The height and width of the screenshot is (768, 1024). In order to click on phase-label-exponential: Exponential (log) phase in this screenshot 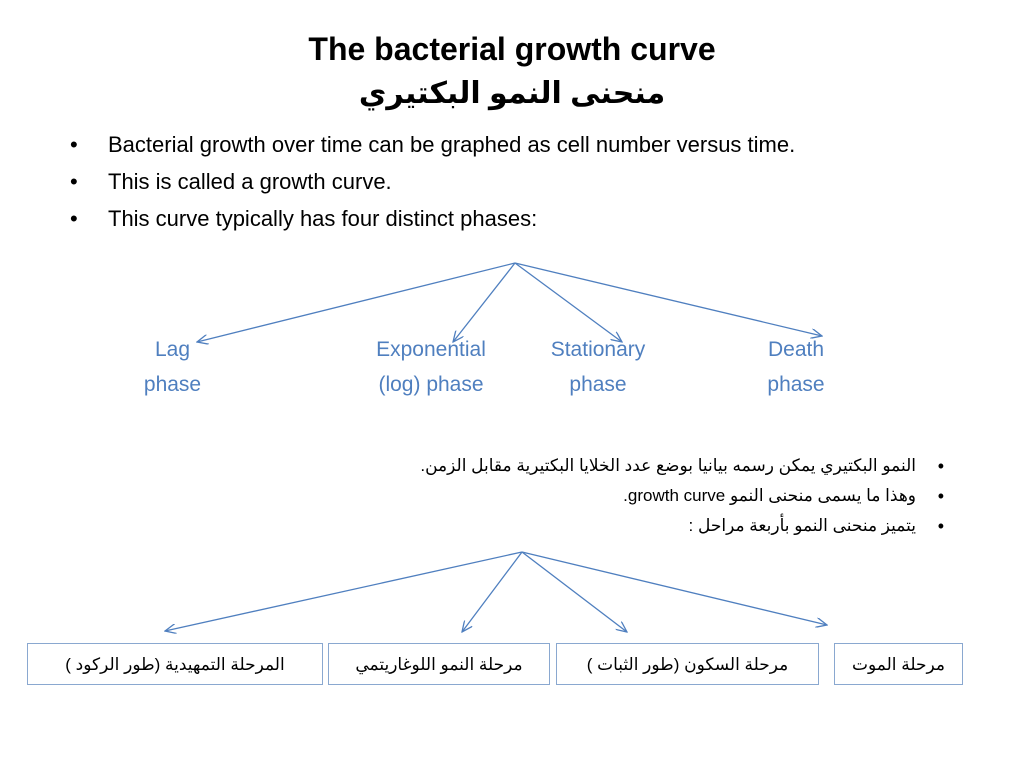, I will do `click(431, 367)`.